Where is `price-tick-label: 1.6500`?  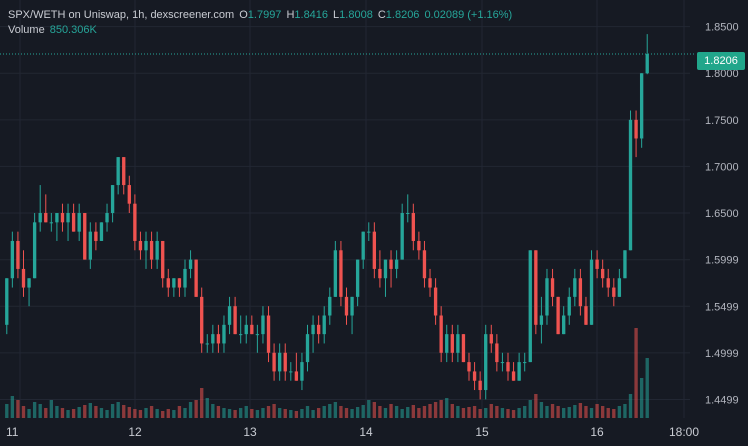 price-tick-label: 1.6500 is located at coordinates (722, 214).